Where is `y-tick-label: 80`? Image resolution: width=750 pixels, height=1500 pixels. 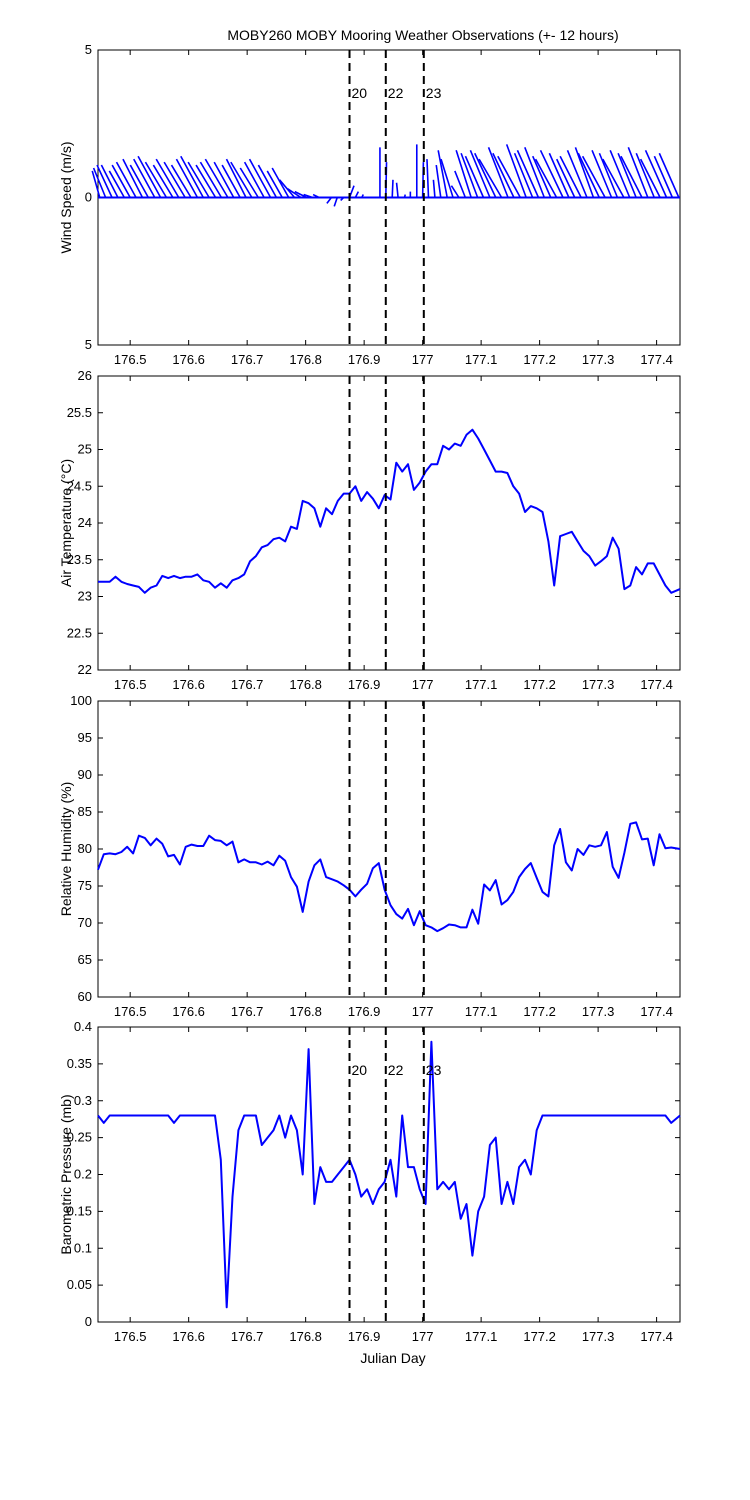
y-tick-label: 80 is located at coordinates (85, 848).